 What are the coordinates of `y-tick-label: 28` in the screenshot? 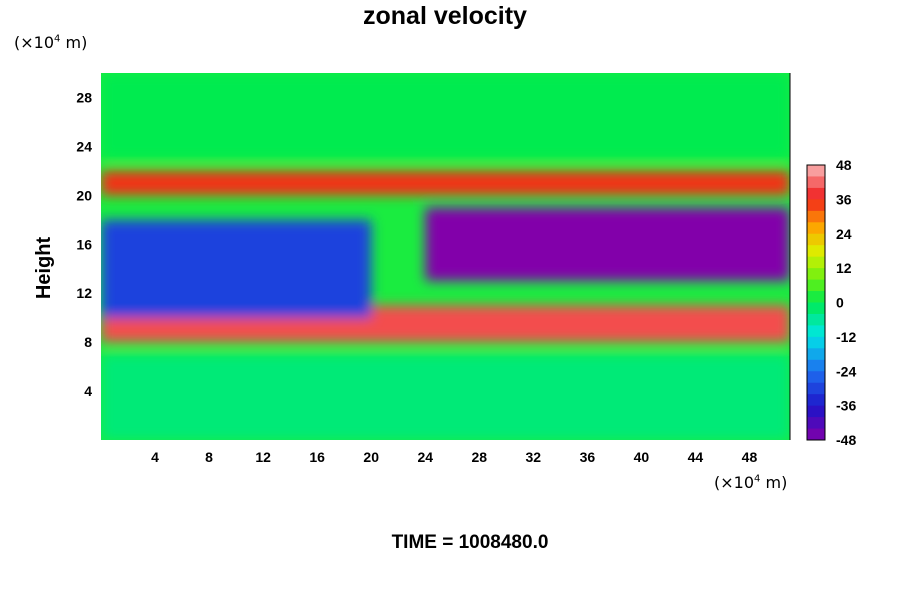 It's located at (84, 97).